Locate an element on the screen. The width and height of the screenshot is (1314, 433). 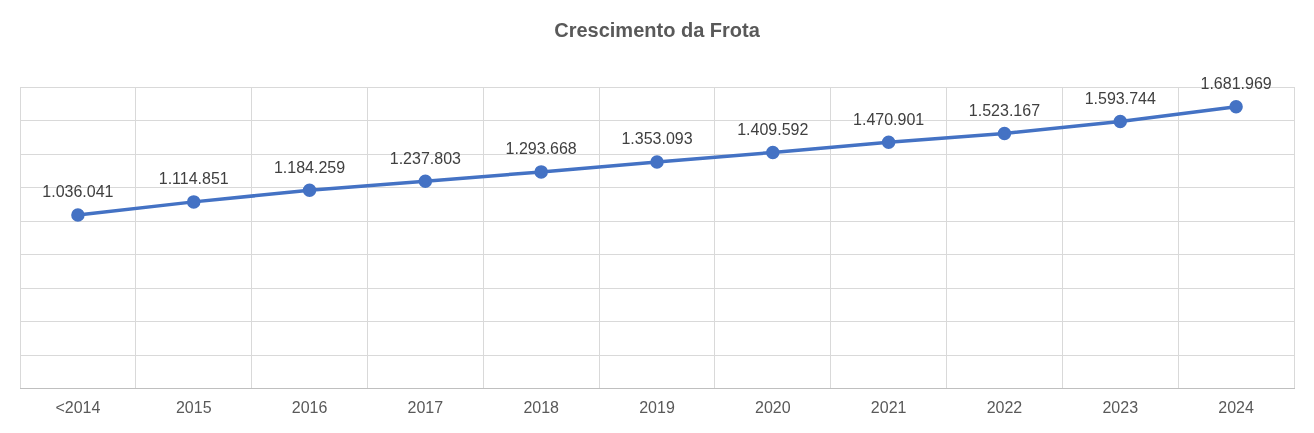
data-label: 1.681.969 is located at coordinates (1236, 84).